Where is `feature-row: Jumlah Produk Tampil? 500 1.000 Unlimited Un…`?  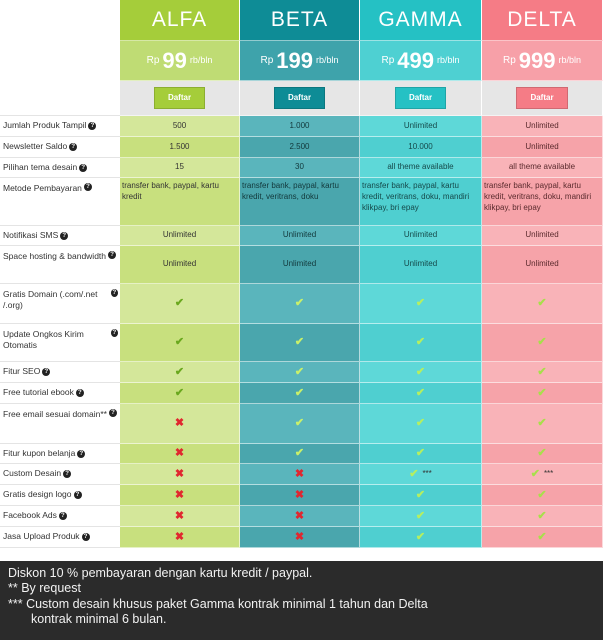 feature-row: Jumlah Produk Tampil? 500 1.000 Unlimited Un… is located at coordinates (301, 126).